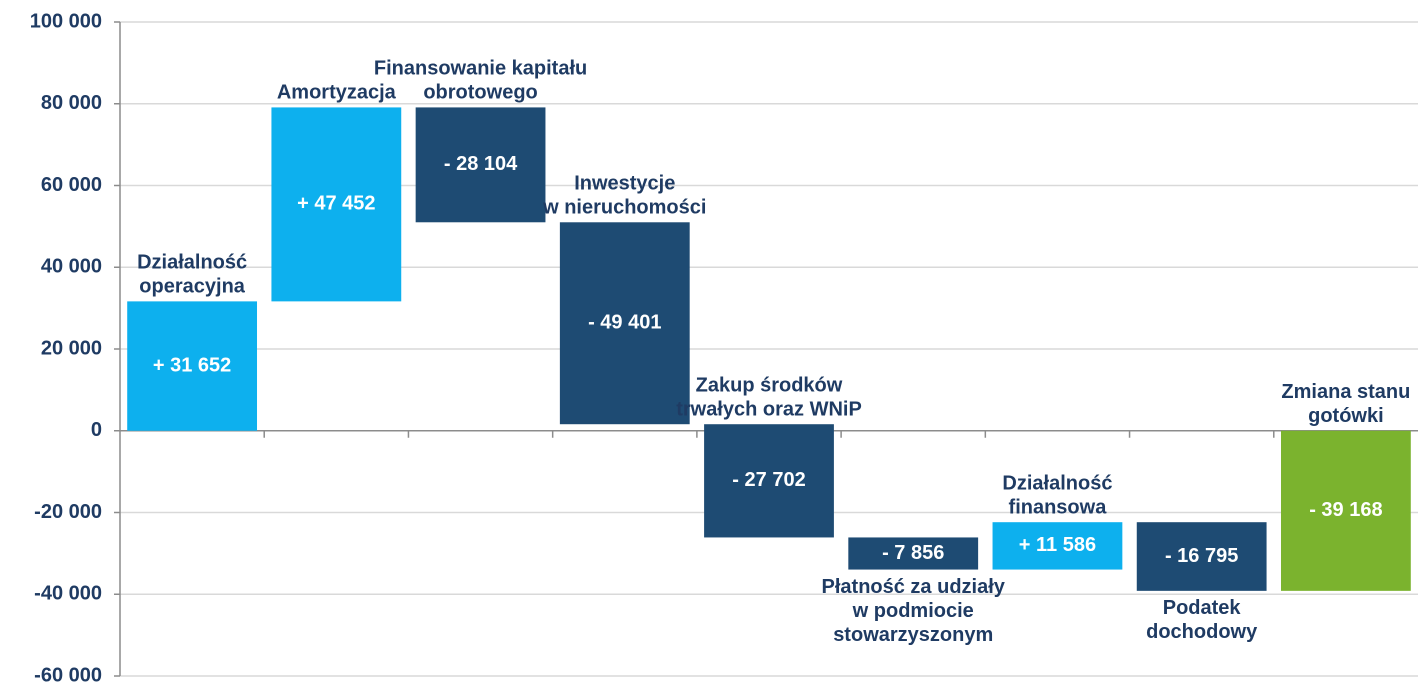  I want to click on category-label: Inwestycje, so click(624, 184).